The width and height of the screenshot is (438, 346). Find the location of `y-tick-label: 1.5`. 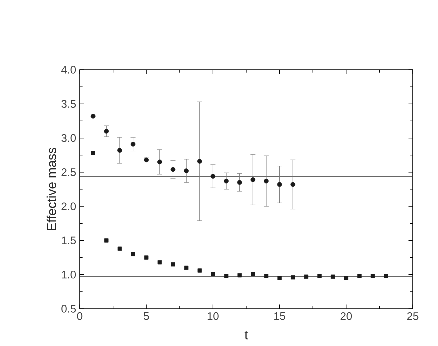

y-tick-label: 1.5 is located at coordinates (69, 240).